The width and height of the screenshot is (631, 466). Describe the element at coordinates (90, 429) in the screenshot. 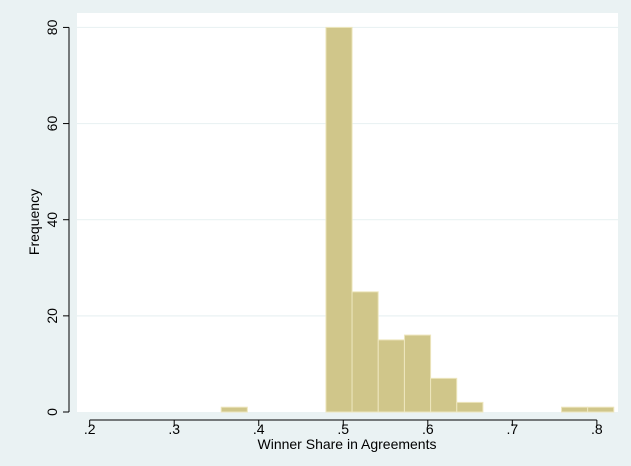

I see `x-tick-label: .2` at that location.